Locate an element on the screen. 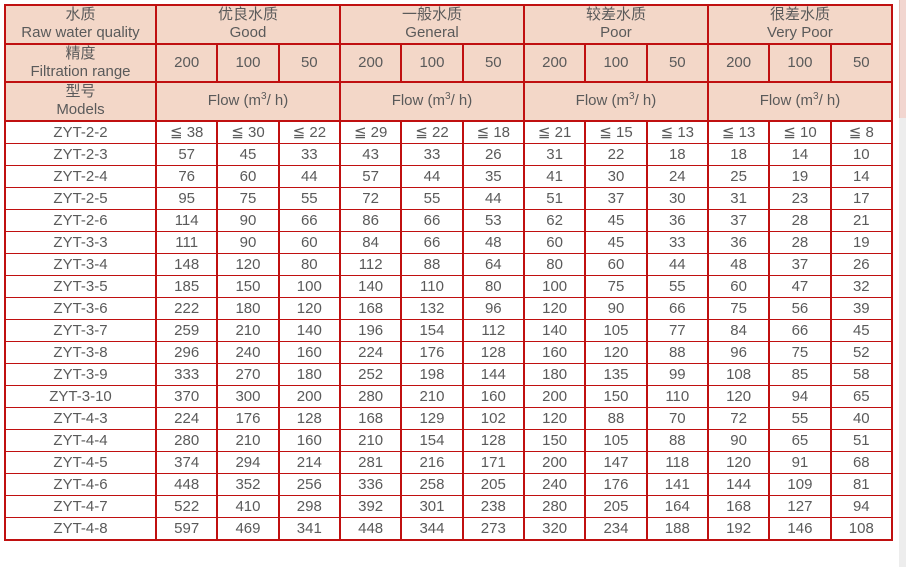 Image resolution: width=906 pixels, height=567 pixels. value-cell: 222 is located at coordinates (186, 308).